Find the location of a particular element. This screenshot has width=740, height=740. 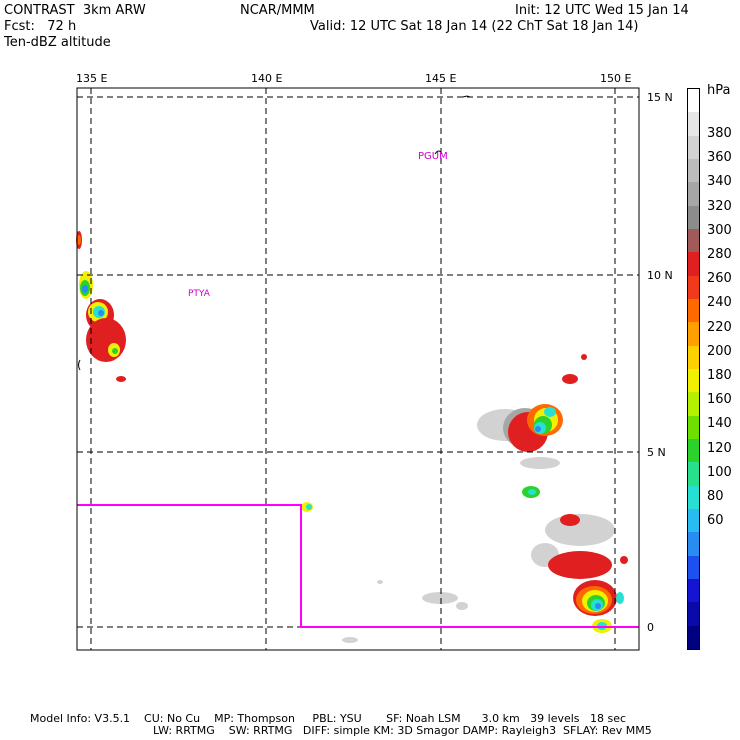

colorbar-level-label: 220 is located at coordinates (719, 327).